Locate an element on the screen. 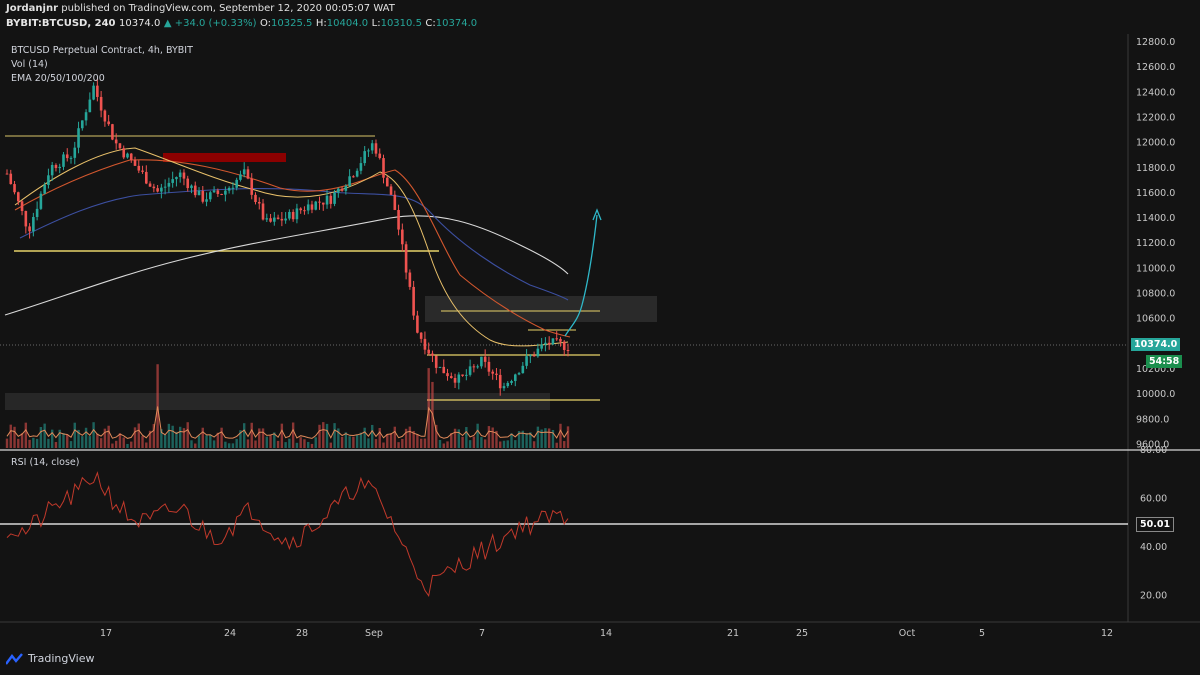  supply-zone is located at coordinates (224, 157).